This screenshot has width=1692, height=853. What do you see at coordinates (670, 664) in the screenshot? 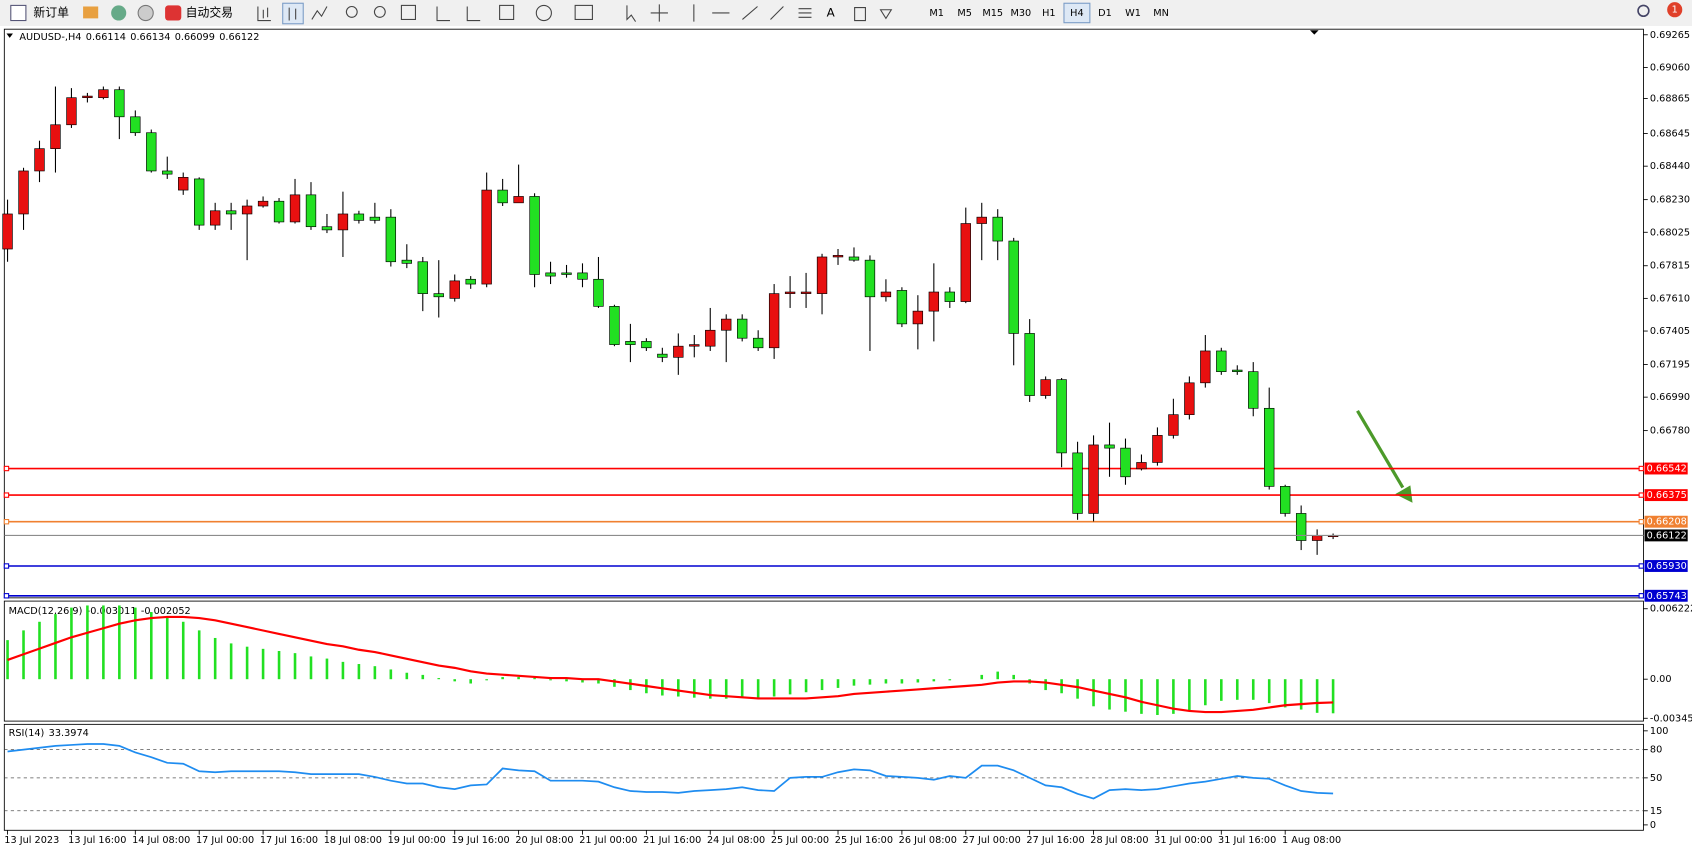
I see `signal-line` at bounding box center [670, 664].